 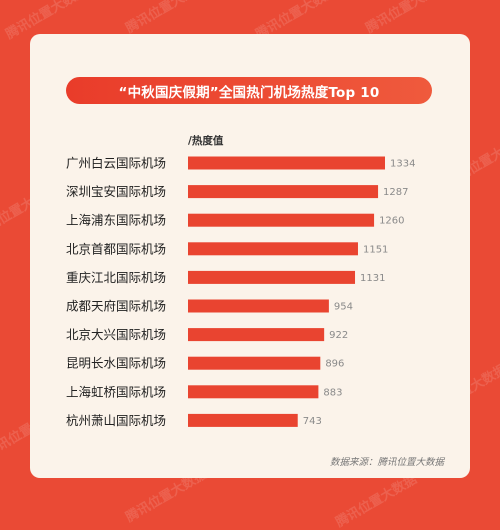 I want to click on value-label: 1260, so click(x=391, y=221).